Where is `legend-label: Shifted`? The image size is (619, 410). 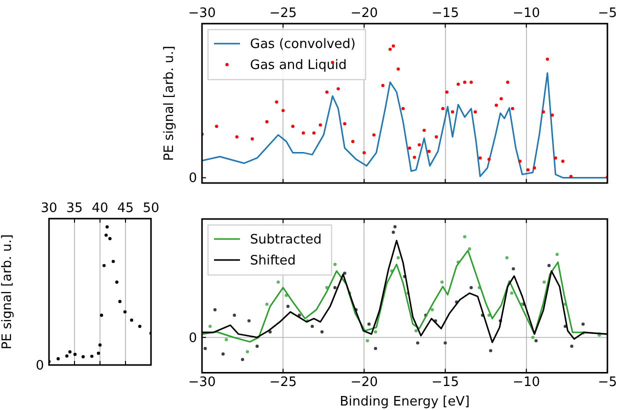 legend-label: Shifted is located at coordinates (273, 260).